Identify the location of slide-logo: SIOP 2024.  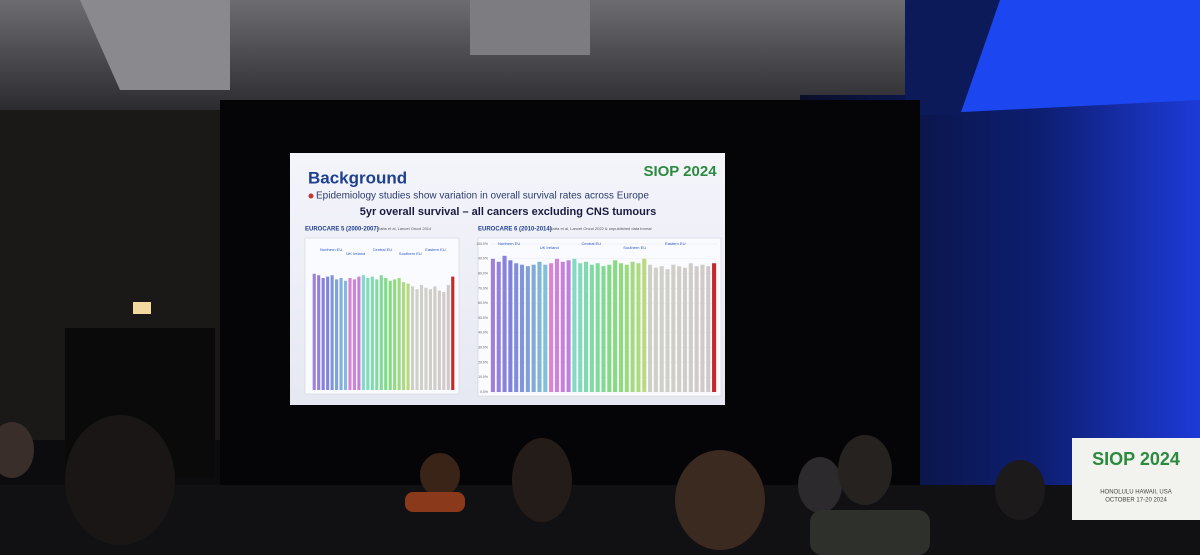
(680, 171).